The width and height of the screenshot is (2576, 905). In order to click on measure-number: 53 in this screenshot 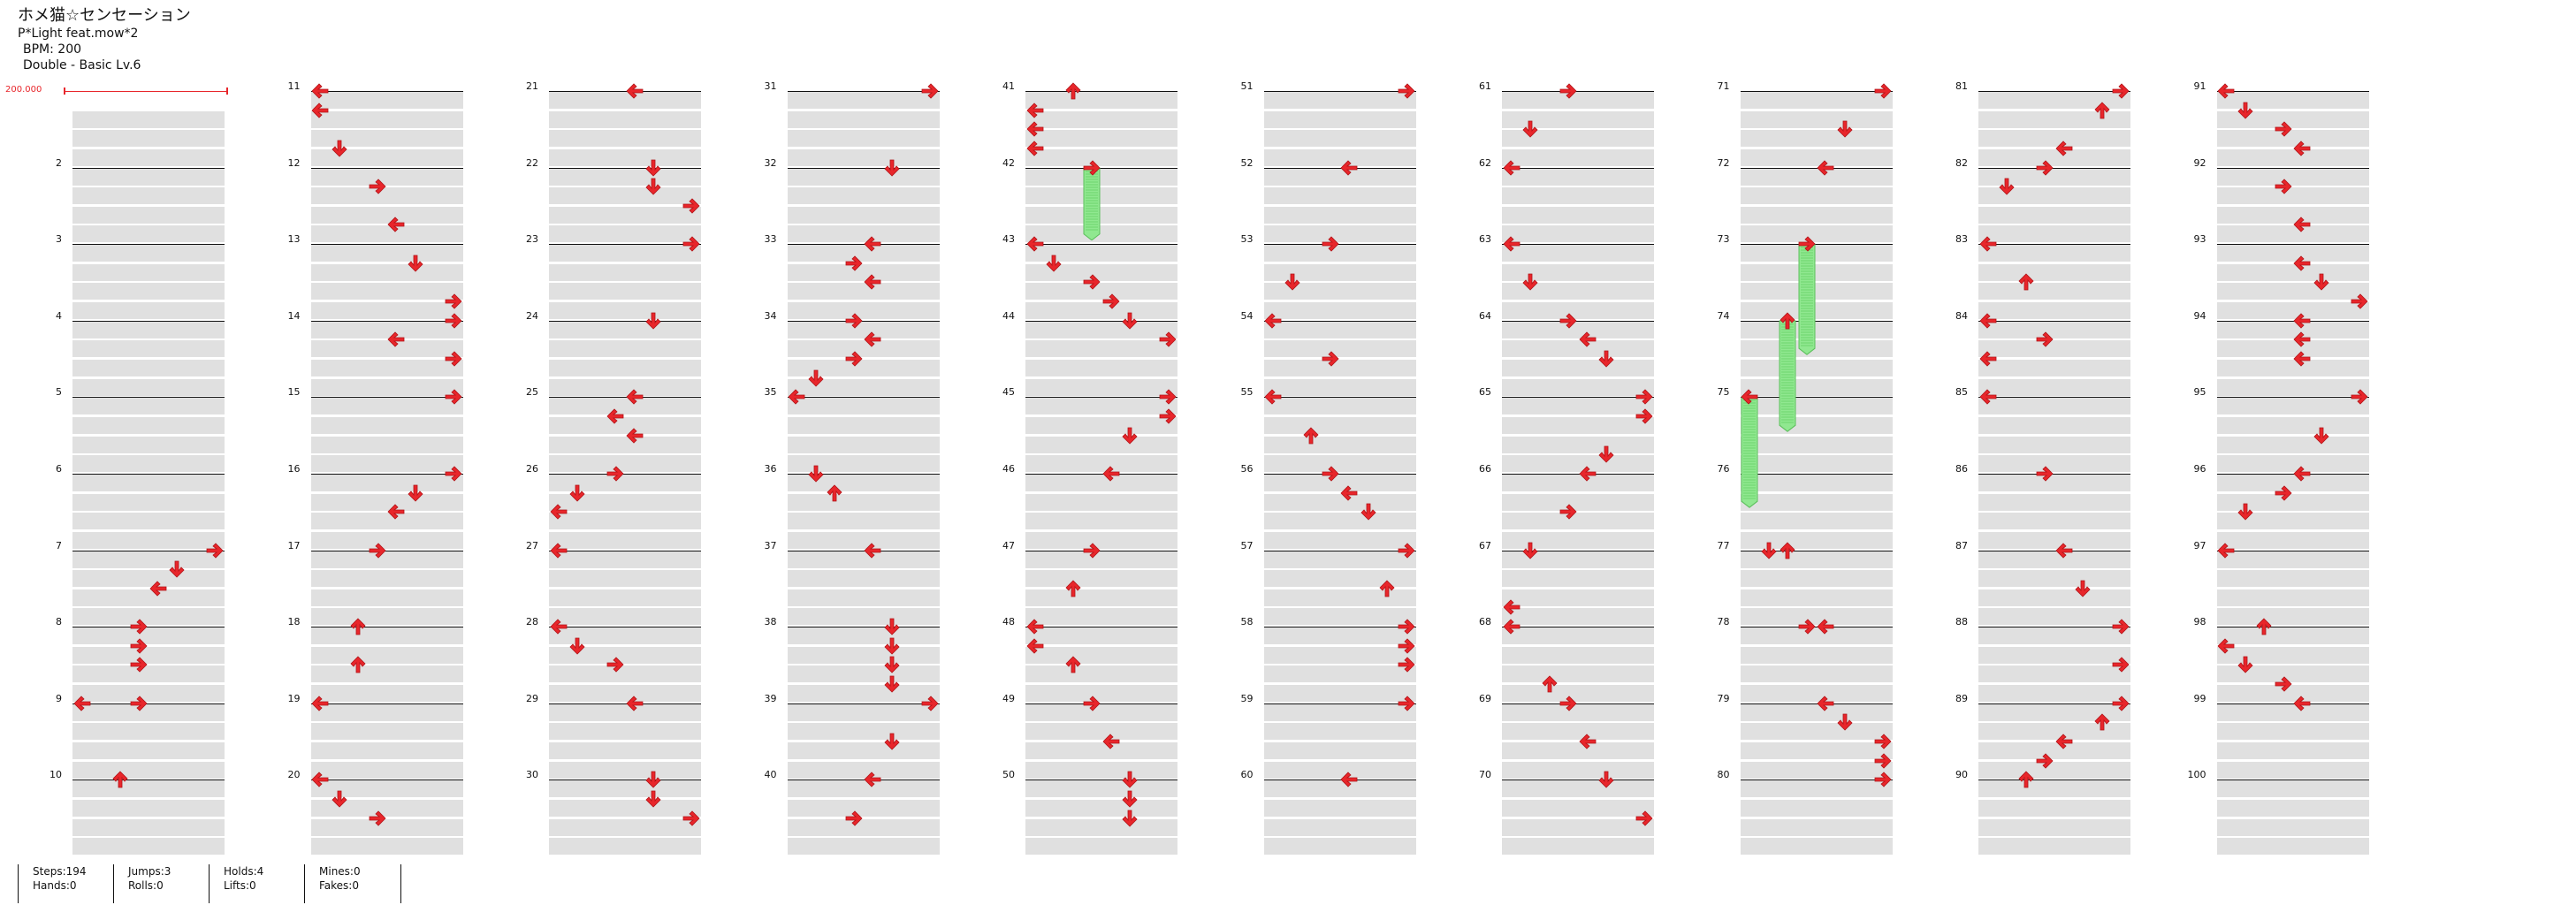, I will do `click(1247, 240)`.